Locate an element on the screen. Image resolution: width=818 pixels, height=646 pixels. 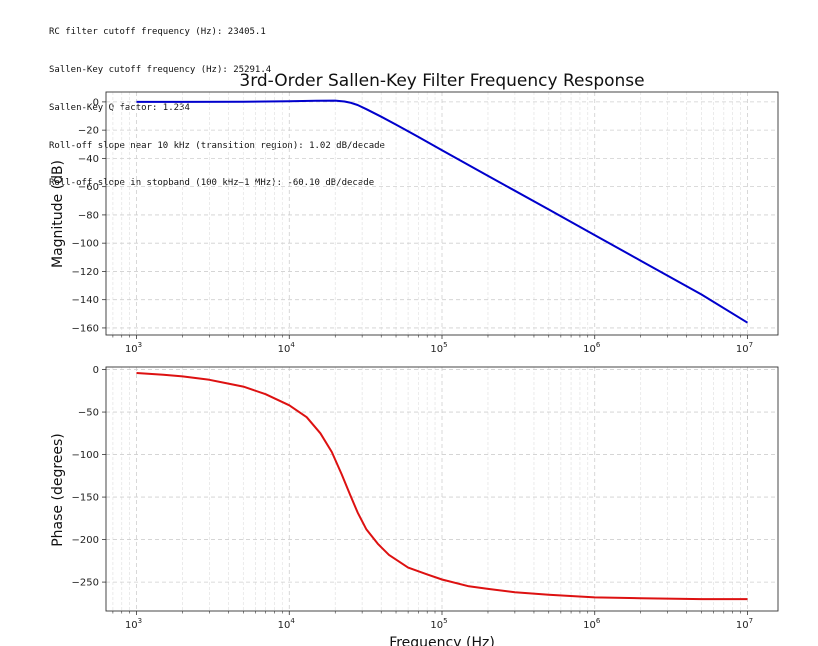
y-tick-label: −140 is located at coordinates (85, 300).